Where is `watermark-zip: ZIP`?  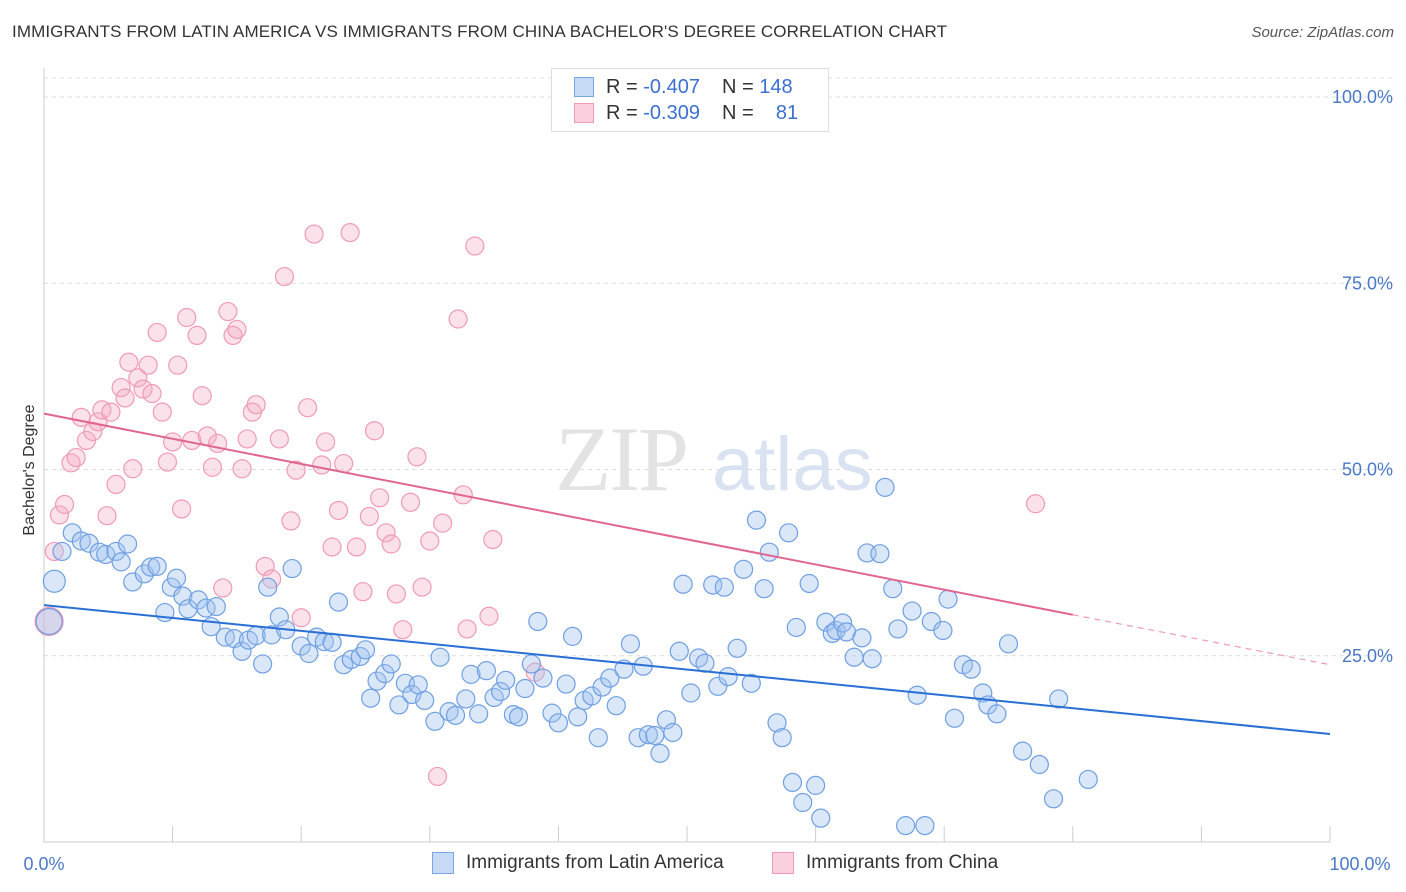
watermark-zip: ZIP is located at coordinates (621, 459).